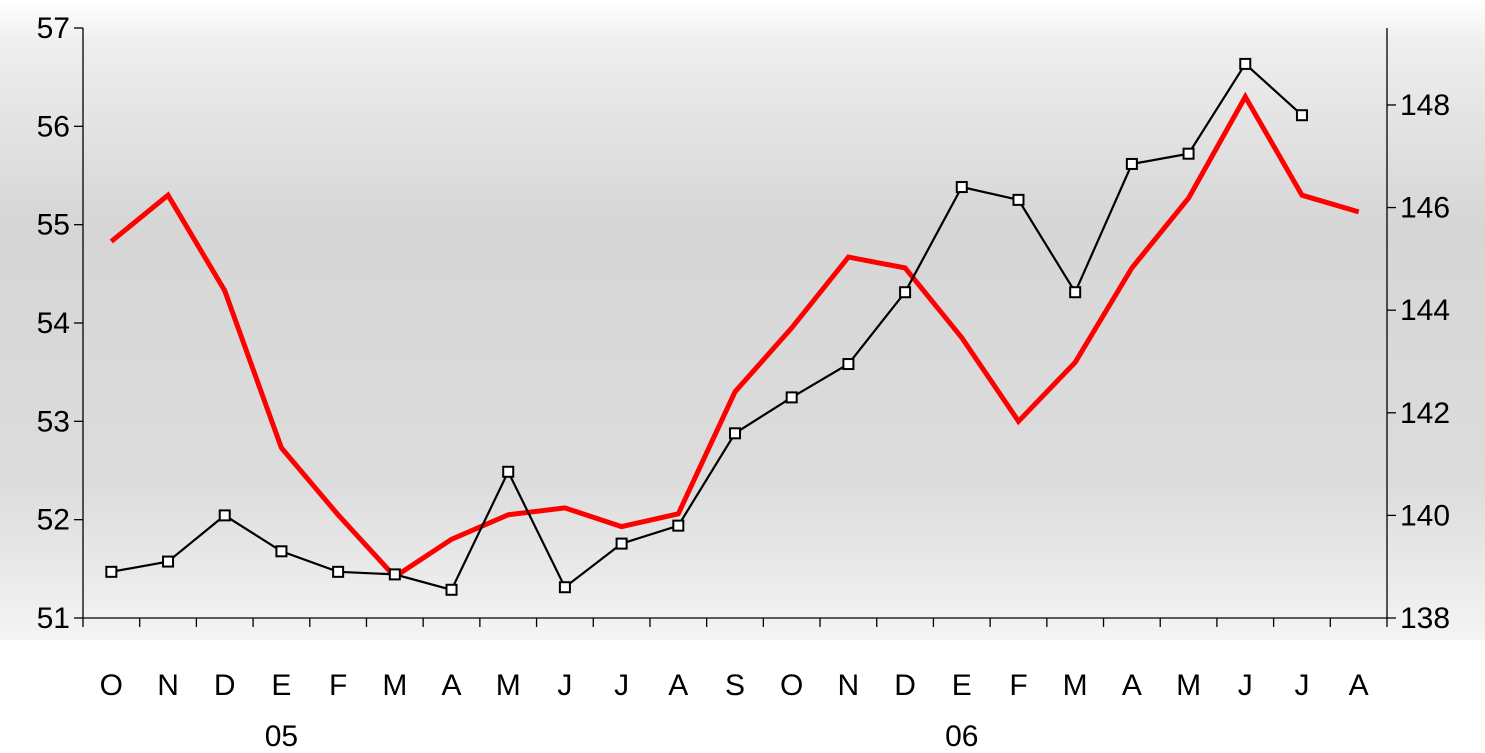 This screenshot has width=1485, height=753. What do you see at coordinates (1425, 413) in the screenshot?
I see `right-axis-tick-label: 142` at bounding box center [1425, 413].